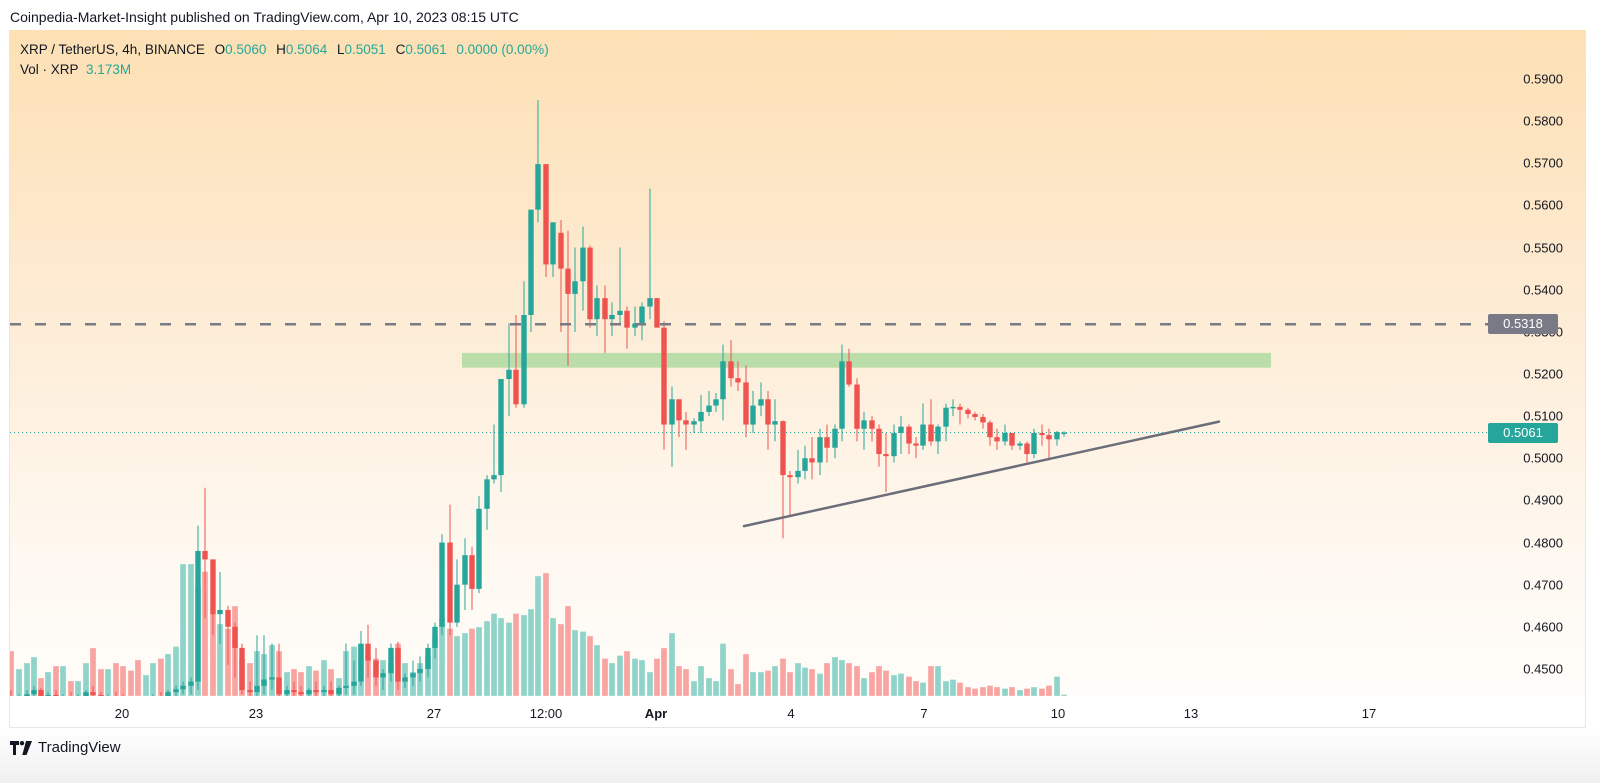  I want to click on price-tick-label: 0.4800, so click(1543, 543).